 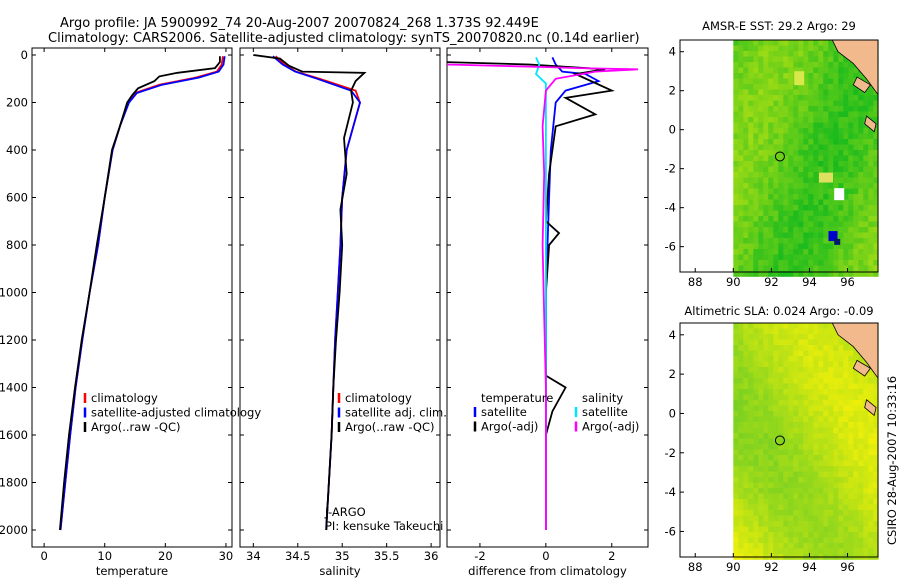 I want to click on map-y-tick-label: 2, so click(x=672, y=374).